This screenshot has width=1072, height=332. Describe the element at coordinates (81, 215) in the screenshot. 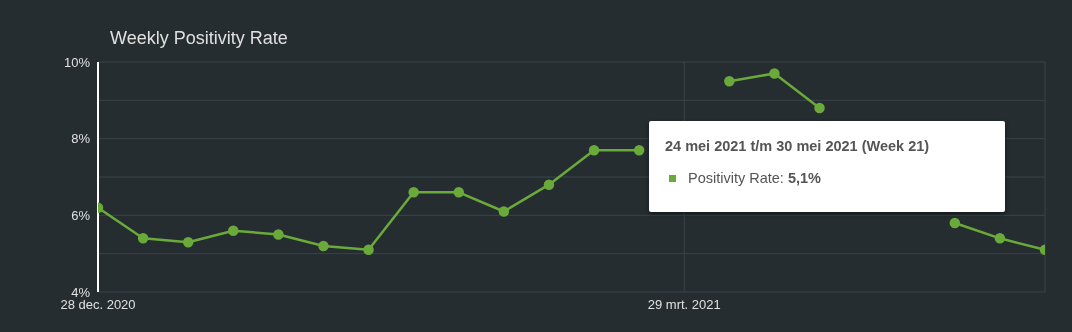

I see `y-tick-label: 6%` at that location.